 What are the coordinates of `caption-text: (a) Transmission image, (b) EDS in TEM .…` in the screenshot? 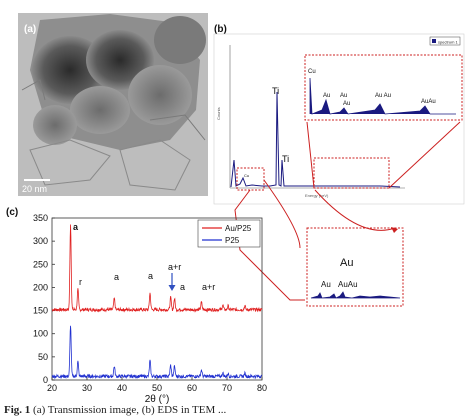 It's located at (130, 410).